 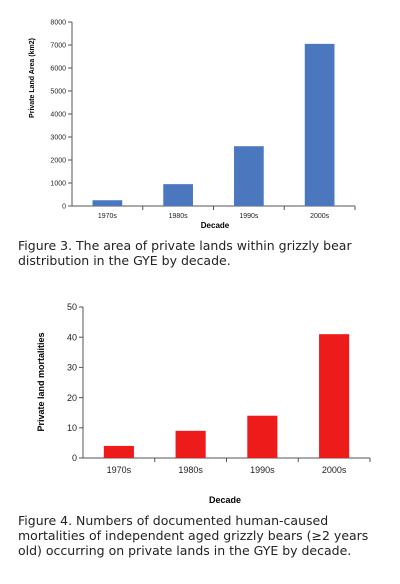 I want to click on chart2-bar-2000s, so click(x=334, y=396).